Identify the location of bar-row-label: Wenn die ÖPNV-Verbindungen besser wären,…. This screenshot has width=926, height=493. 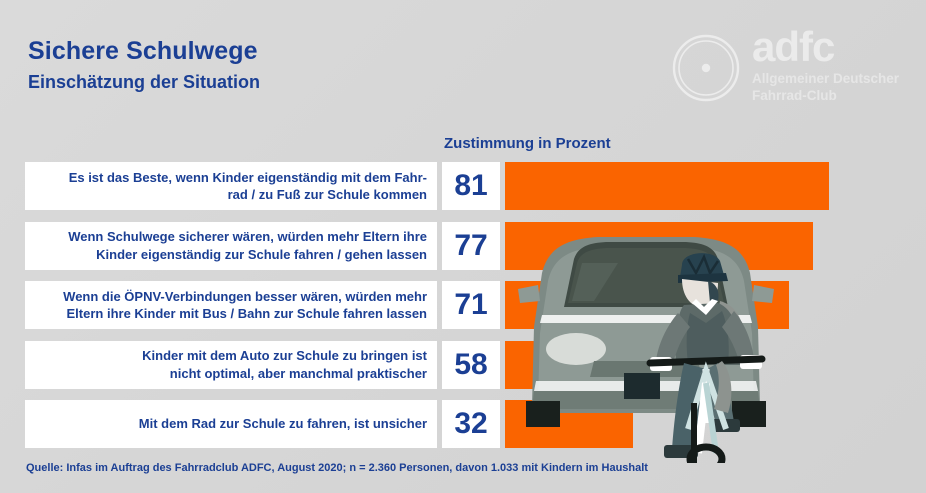
(245, 304).